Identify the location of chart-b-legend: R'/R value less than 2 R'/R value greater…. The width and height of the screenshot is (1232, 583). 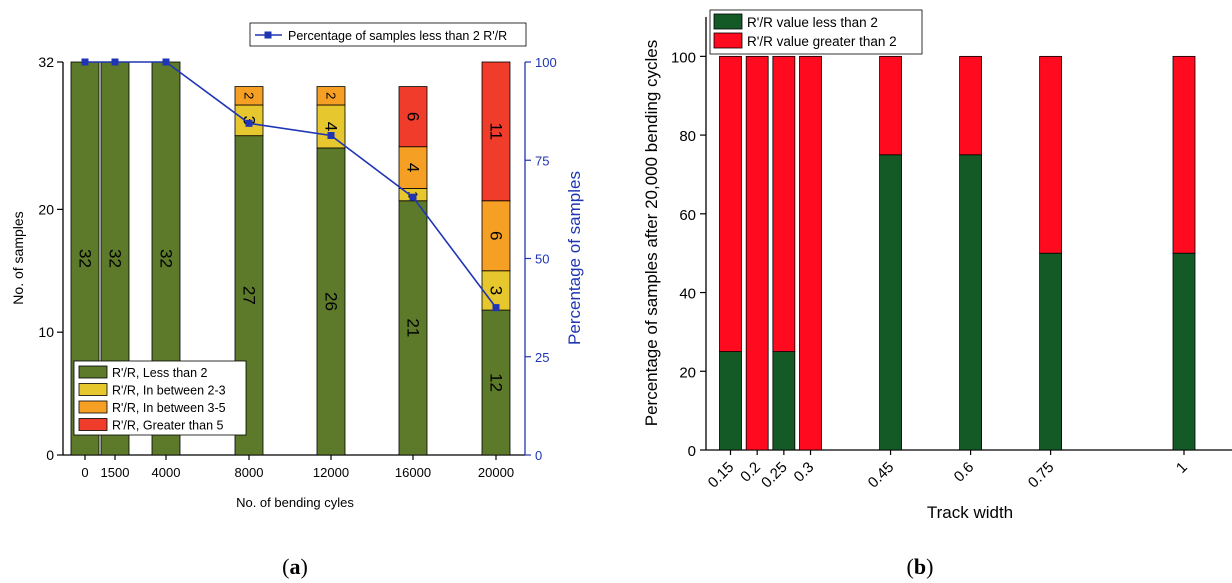
(816, 32).